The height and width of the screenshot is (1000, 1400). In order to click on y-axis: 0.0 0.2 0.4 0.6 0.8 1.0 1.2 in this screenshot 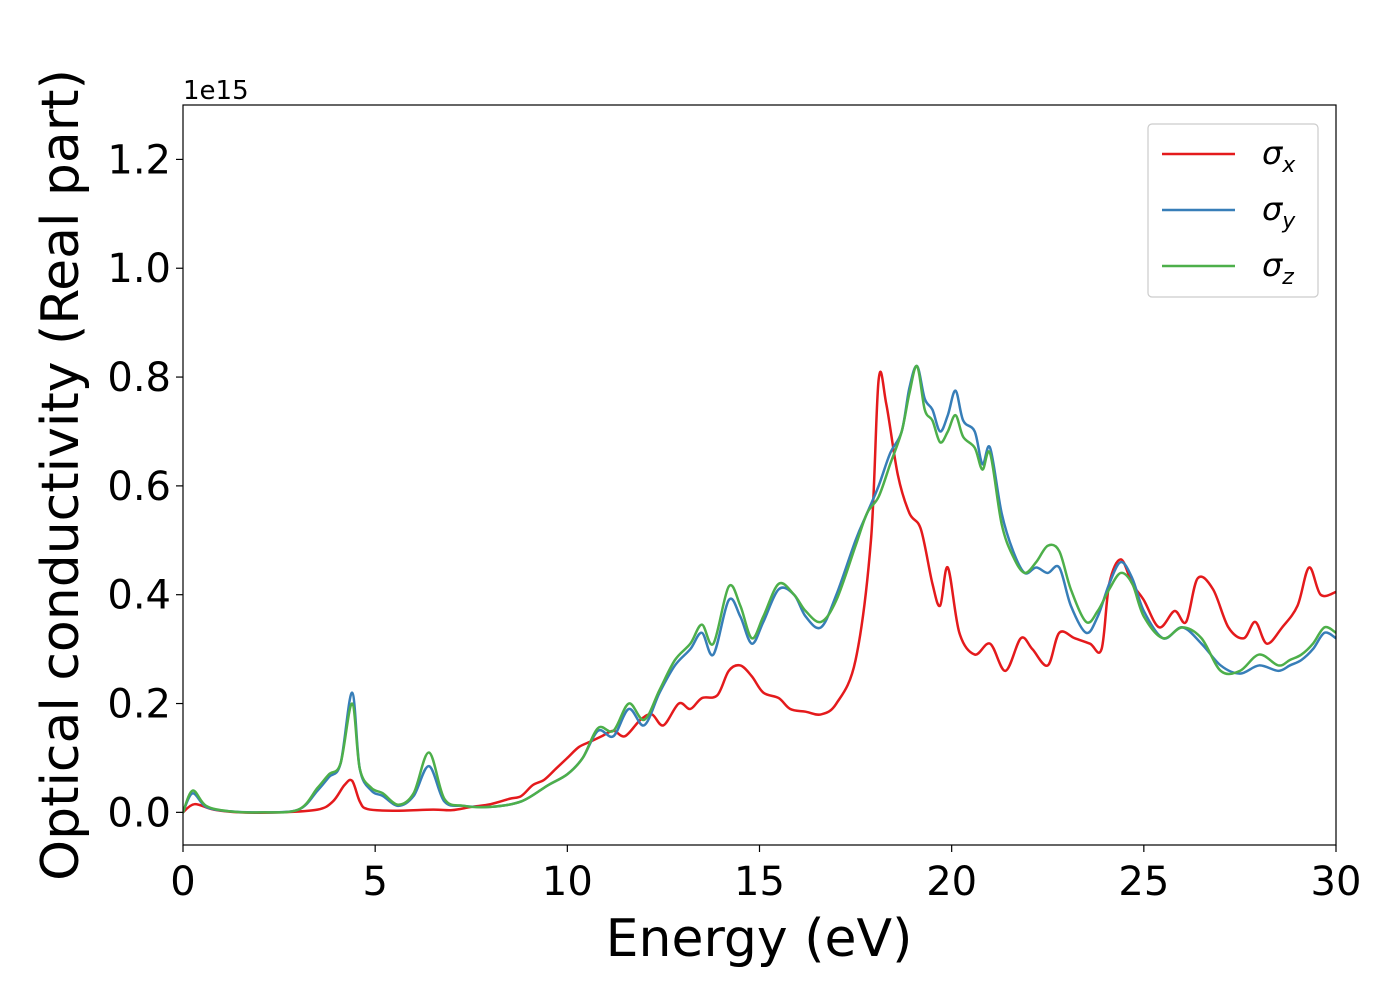, I will do `click(145, 486)`.